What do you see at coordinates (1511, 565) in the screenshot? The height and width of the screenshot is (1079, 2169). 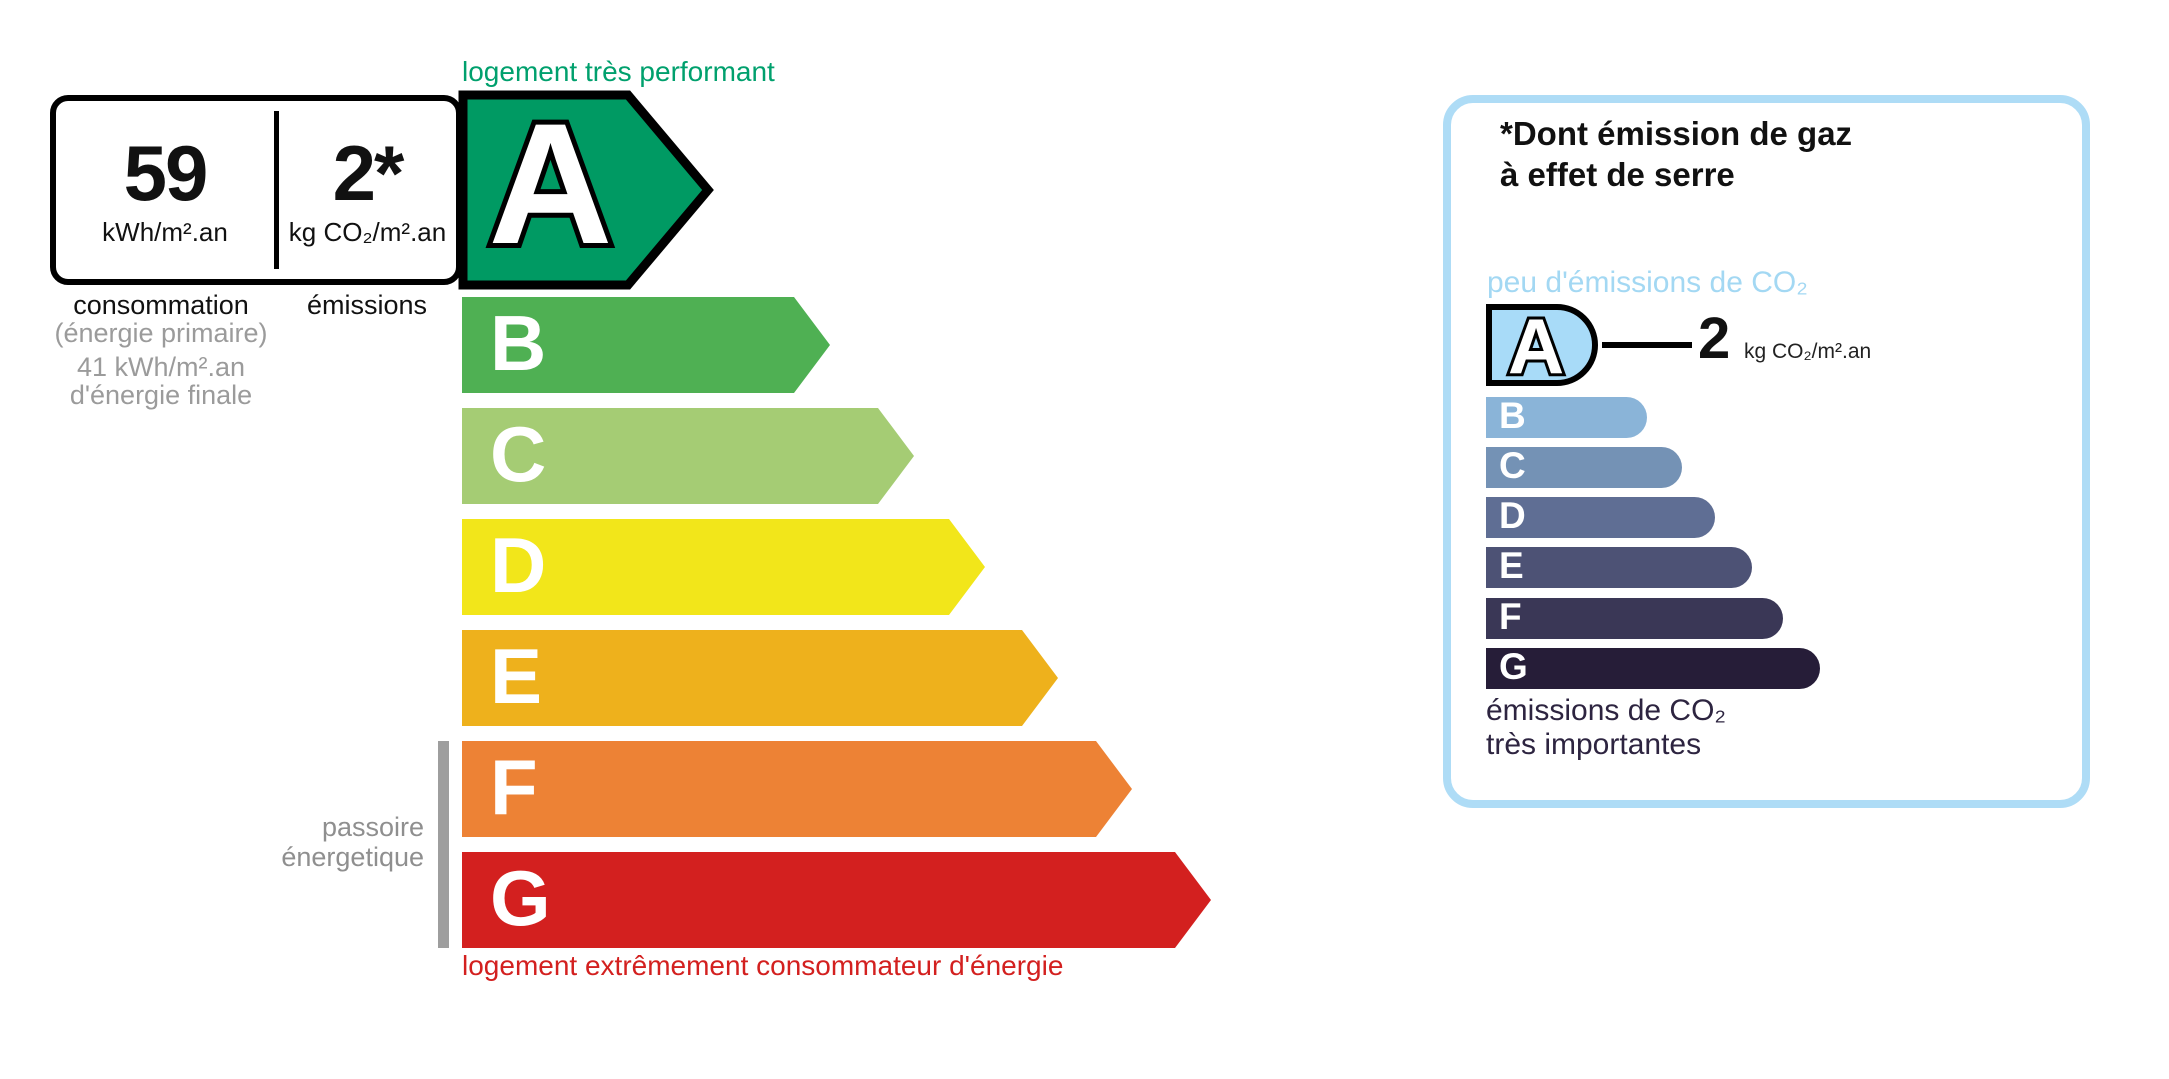 I see `co2-bar-letter: E` at bounding box center [1511, 565].